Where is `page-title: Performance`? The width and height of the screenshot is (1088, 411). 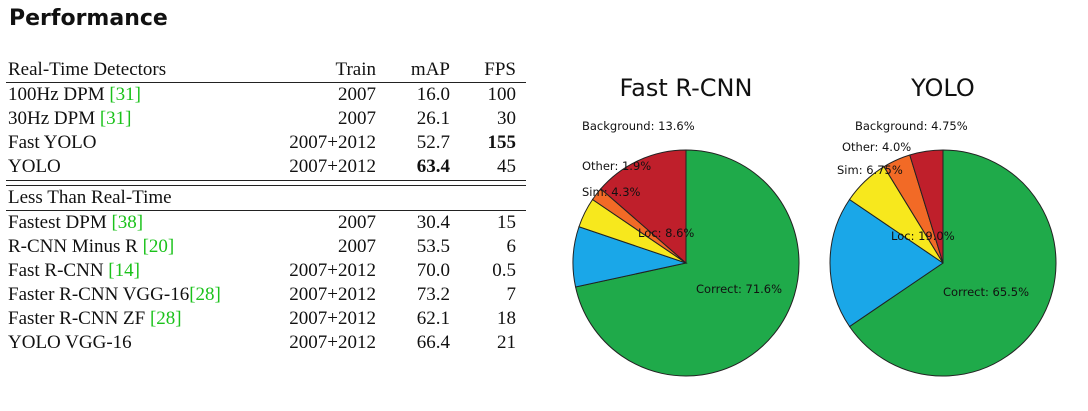 page-title: Performance is located at coordinates (88, 18).